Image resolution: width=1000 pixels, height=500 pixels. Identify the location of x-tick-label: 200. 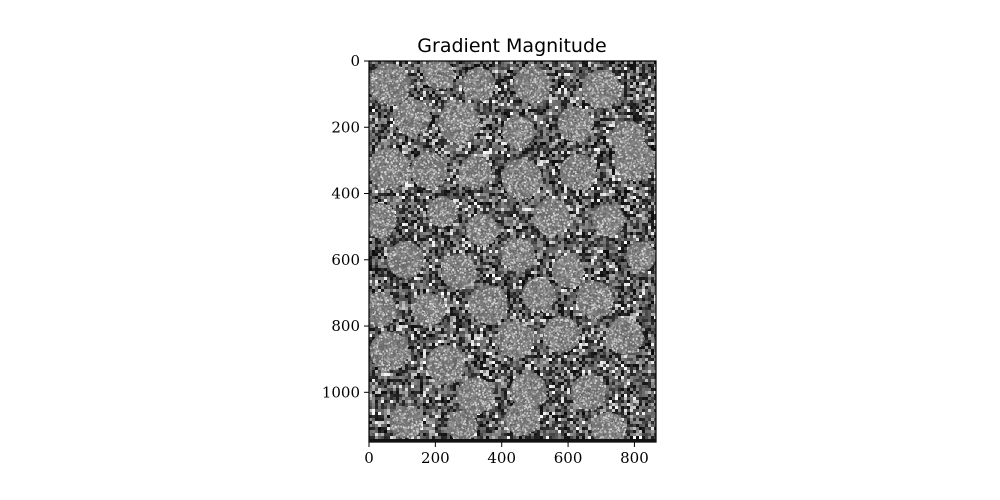
(435, 458).